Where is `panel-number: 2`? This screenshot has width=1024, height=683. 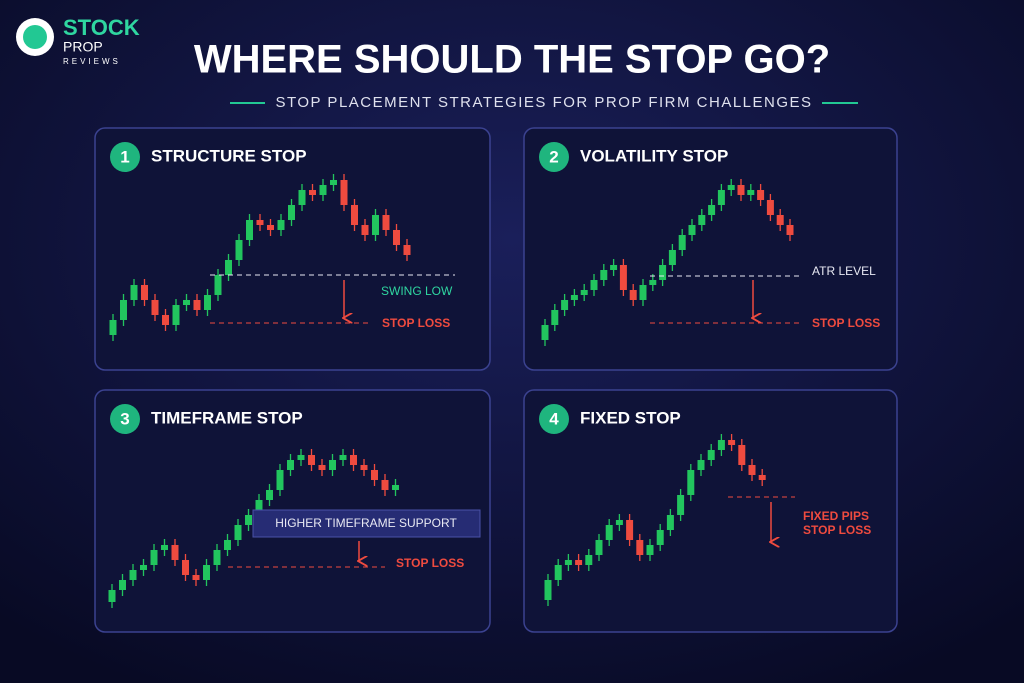 panel-number: 2 is located at coordinates (553, 156).